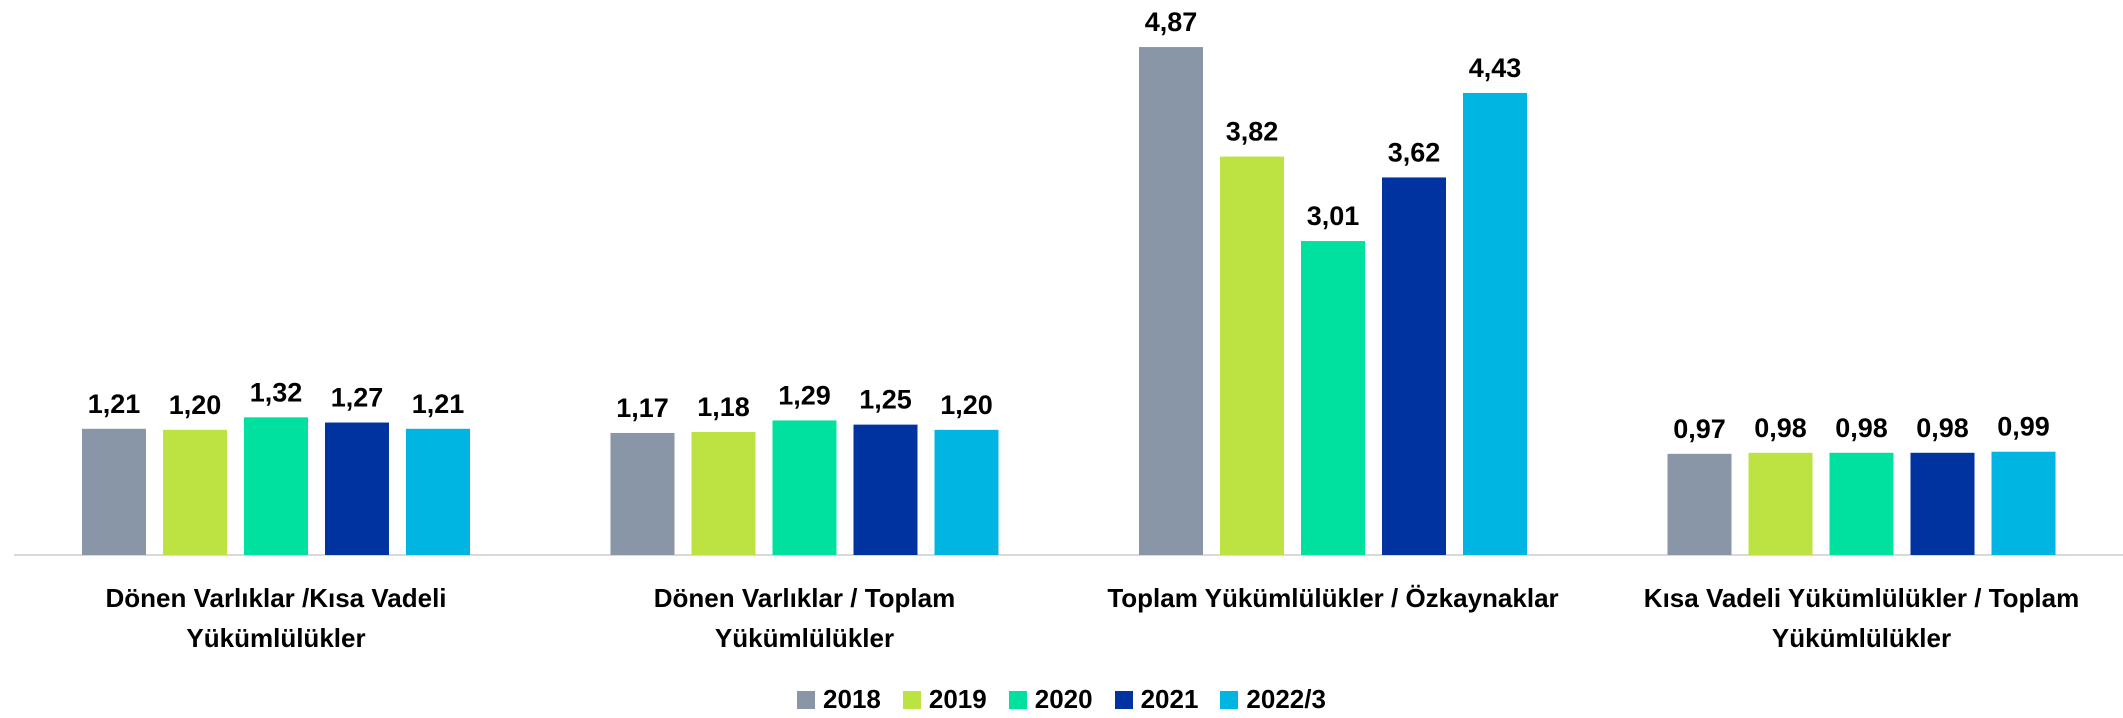 Image resolution: width=2123 pixels, height=718 pixels. What do you see at coordinates (2023, 427) in the screenshot?
I see `data-label: 0,99` at bounding box center [2023, 427].